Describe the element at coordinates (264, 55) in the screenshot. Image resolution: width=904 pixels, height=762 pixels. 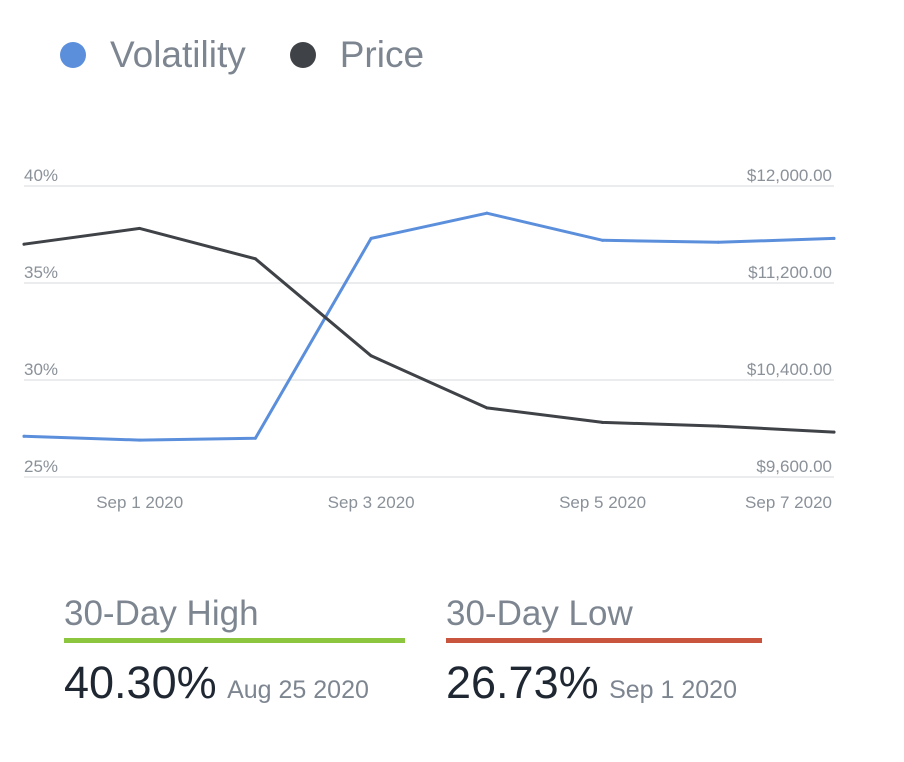
I see `chart-legend: Volatility Price` at that location.